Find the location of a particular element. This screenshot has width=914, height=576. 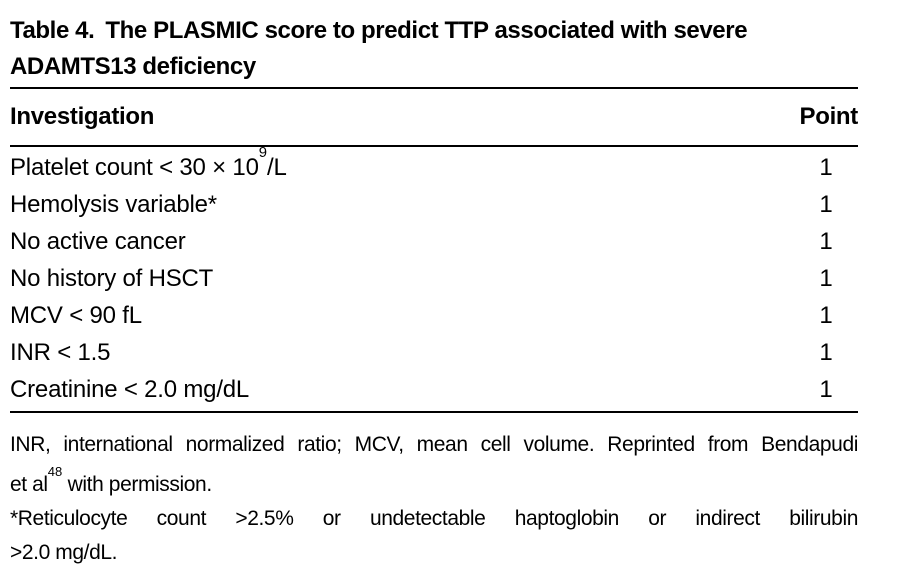

column-header-point: Point is located at coordinates (829, 116).